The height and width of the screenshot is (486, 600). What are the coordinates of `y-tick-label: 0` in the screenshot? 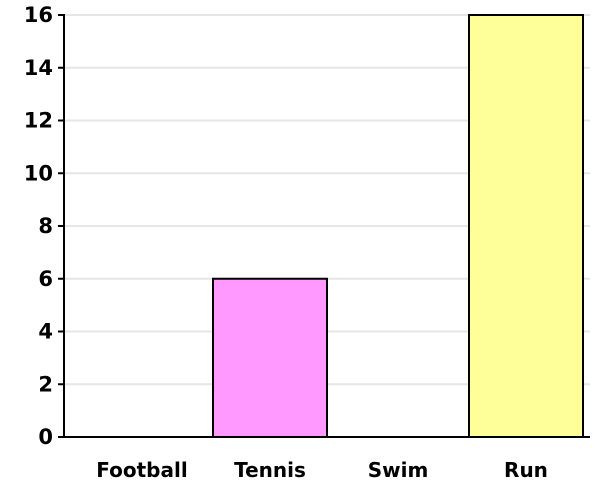 It's located at (45, 437).